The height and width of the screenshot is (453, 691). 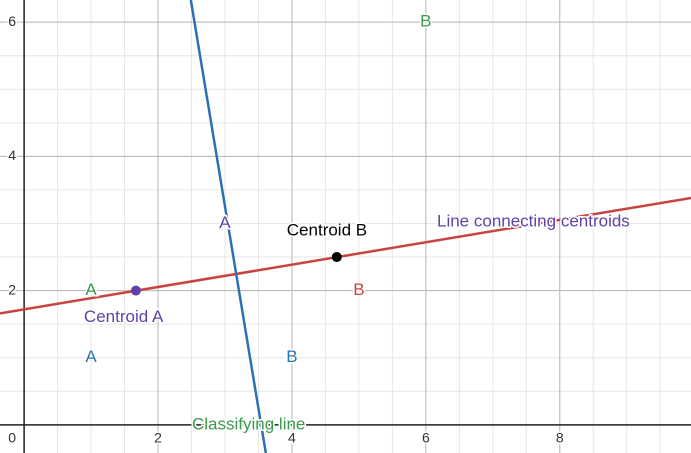 What do you see at coordinates (426, 438) in the screenshot?
I see `x-tick-label: 6` at bounding box center [426, 438].